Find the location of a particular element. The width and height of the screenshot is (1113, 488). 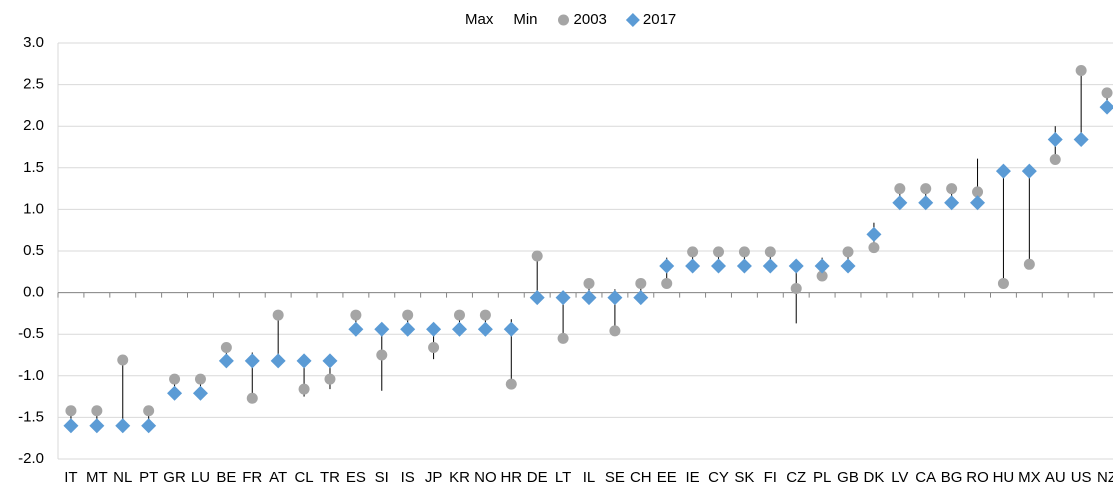

y-tick-label: 2.0 is located at coordinates (33, 125).